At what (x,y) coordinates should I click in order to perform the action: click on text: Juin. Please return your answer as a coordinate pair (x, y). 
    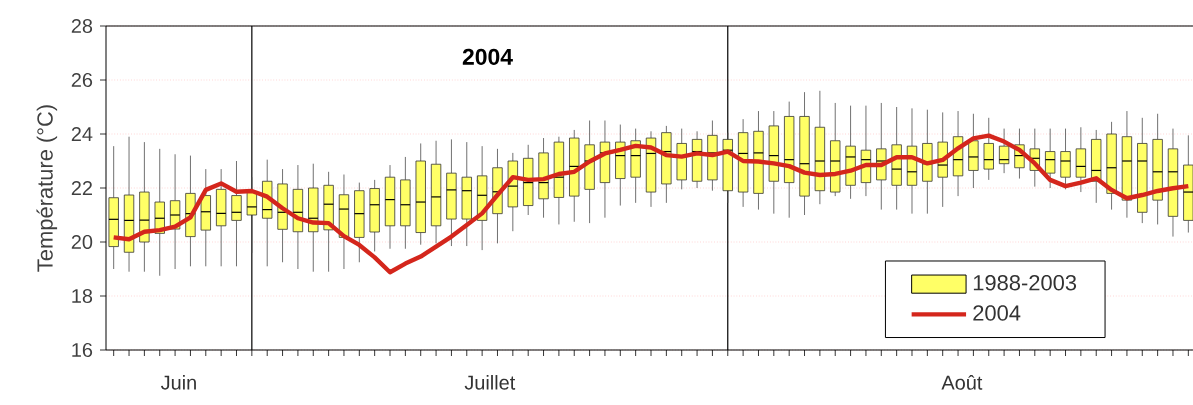
    Looking at the image, I should click on (178, 382).